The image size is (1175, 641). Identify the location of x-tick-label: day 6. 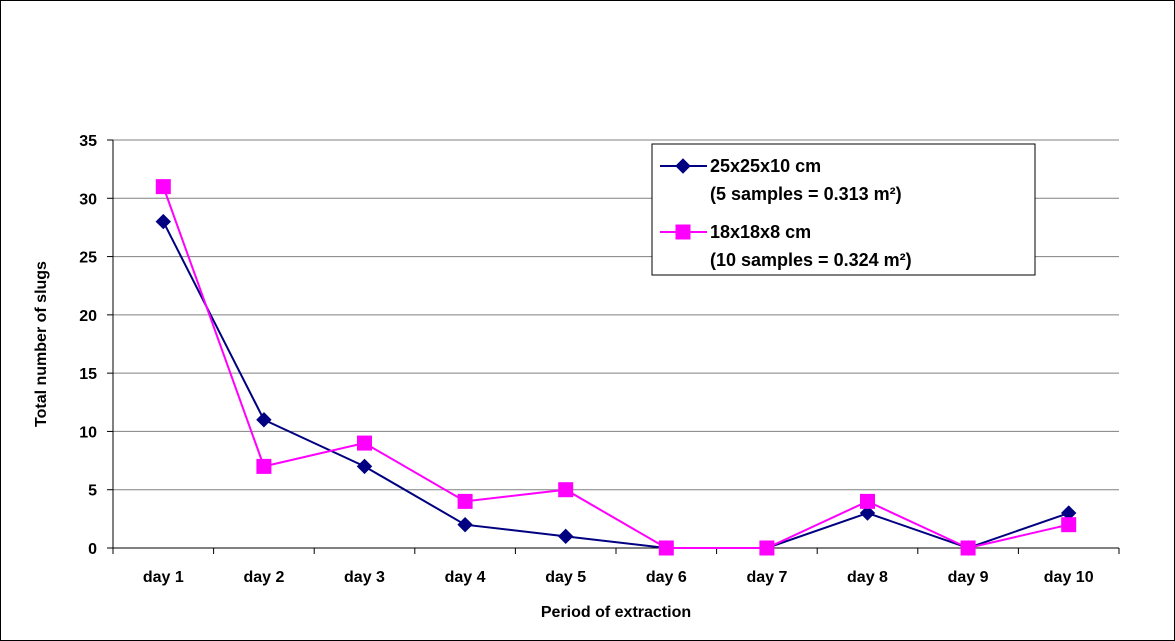
(666, 577).